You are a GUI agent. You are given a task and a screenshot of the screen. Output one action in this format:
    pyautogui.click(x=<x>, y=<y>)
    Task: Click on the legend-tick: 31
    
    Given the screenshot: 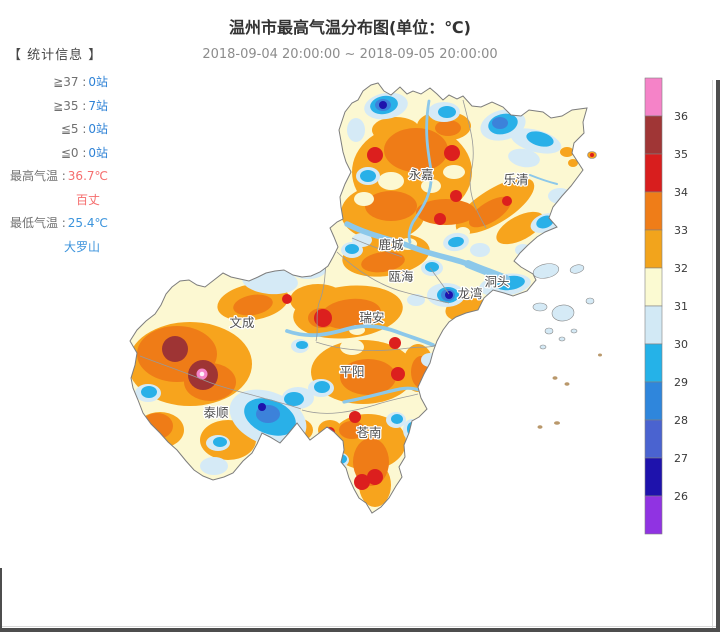 What is the action you would take?
    pyautogui.click(x=681, y=306)
    